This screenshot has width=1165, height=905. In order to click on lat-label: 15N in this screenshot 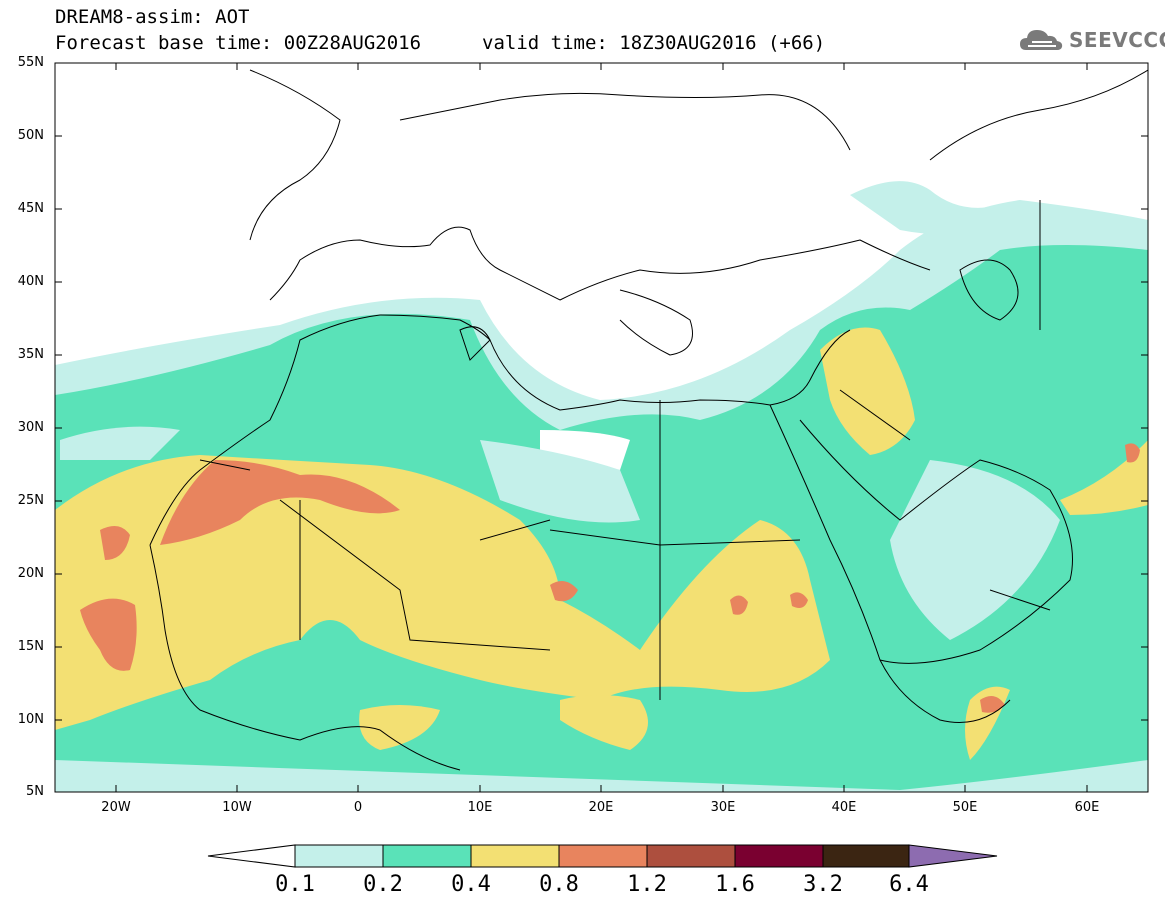, I will do `click(30, 646)`.